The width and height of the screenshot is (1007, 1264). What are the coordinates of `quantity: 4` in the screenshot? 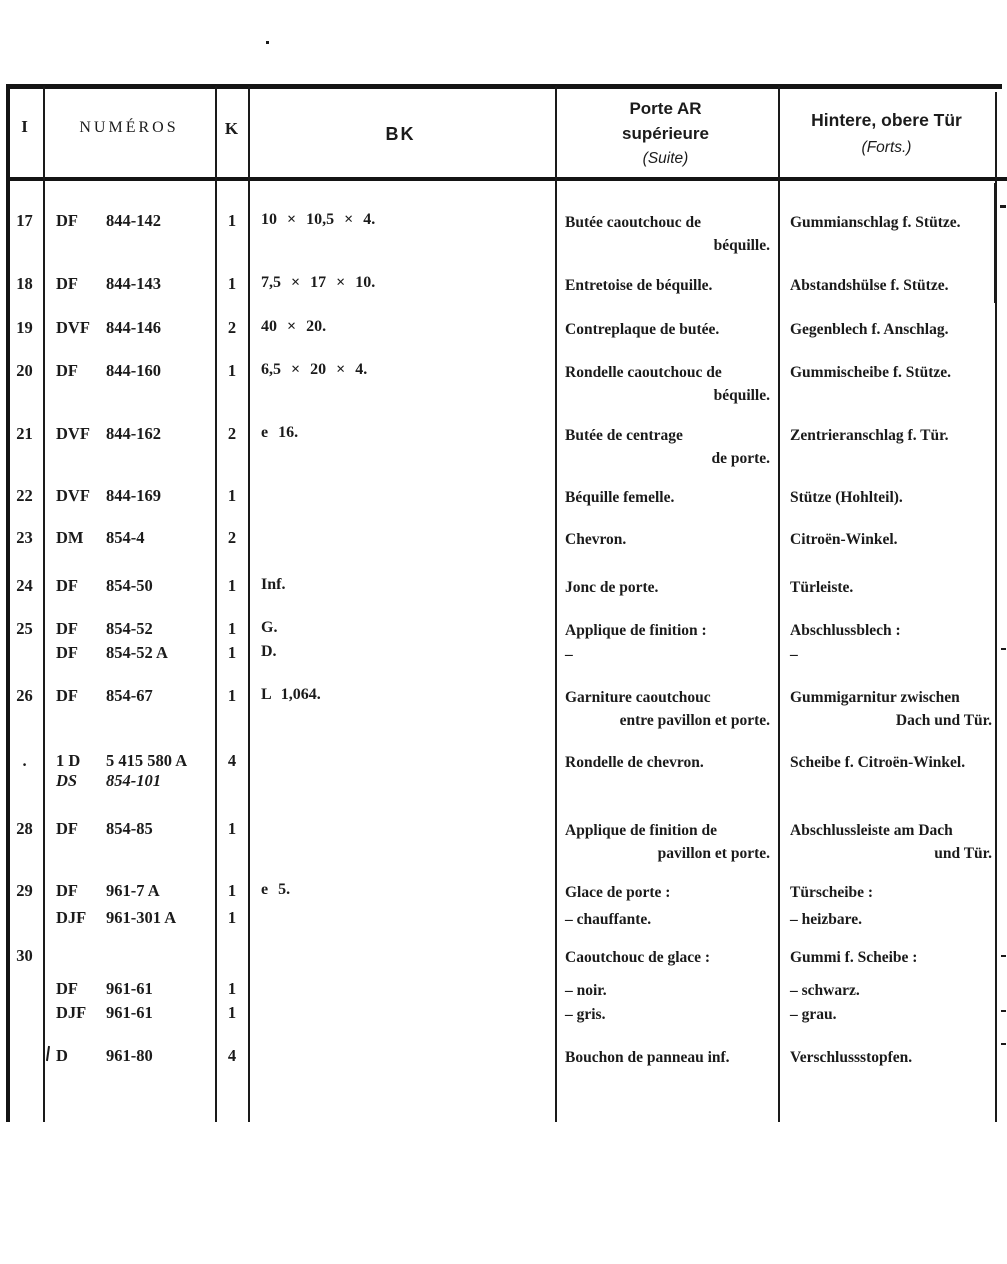 It's located at (232, 1055).